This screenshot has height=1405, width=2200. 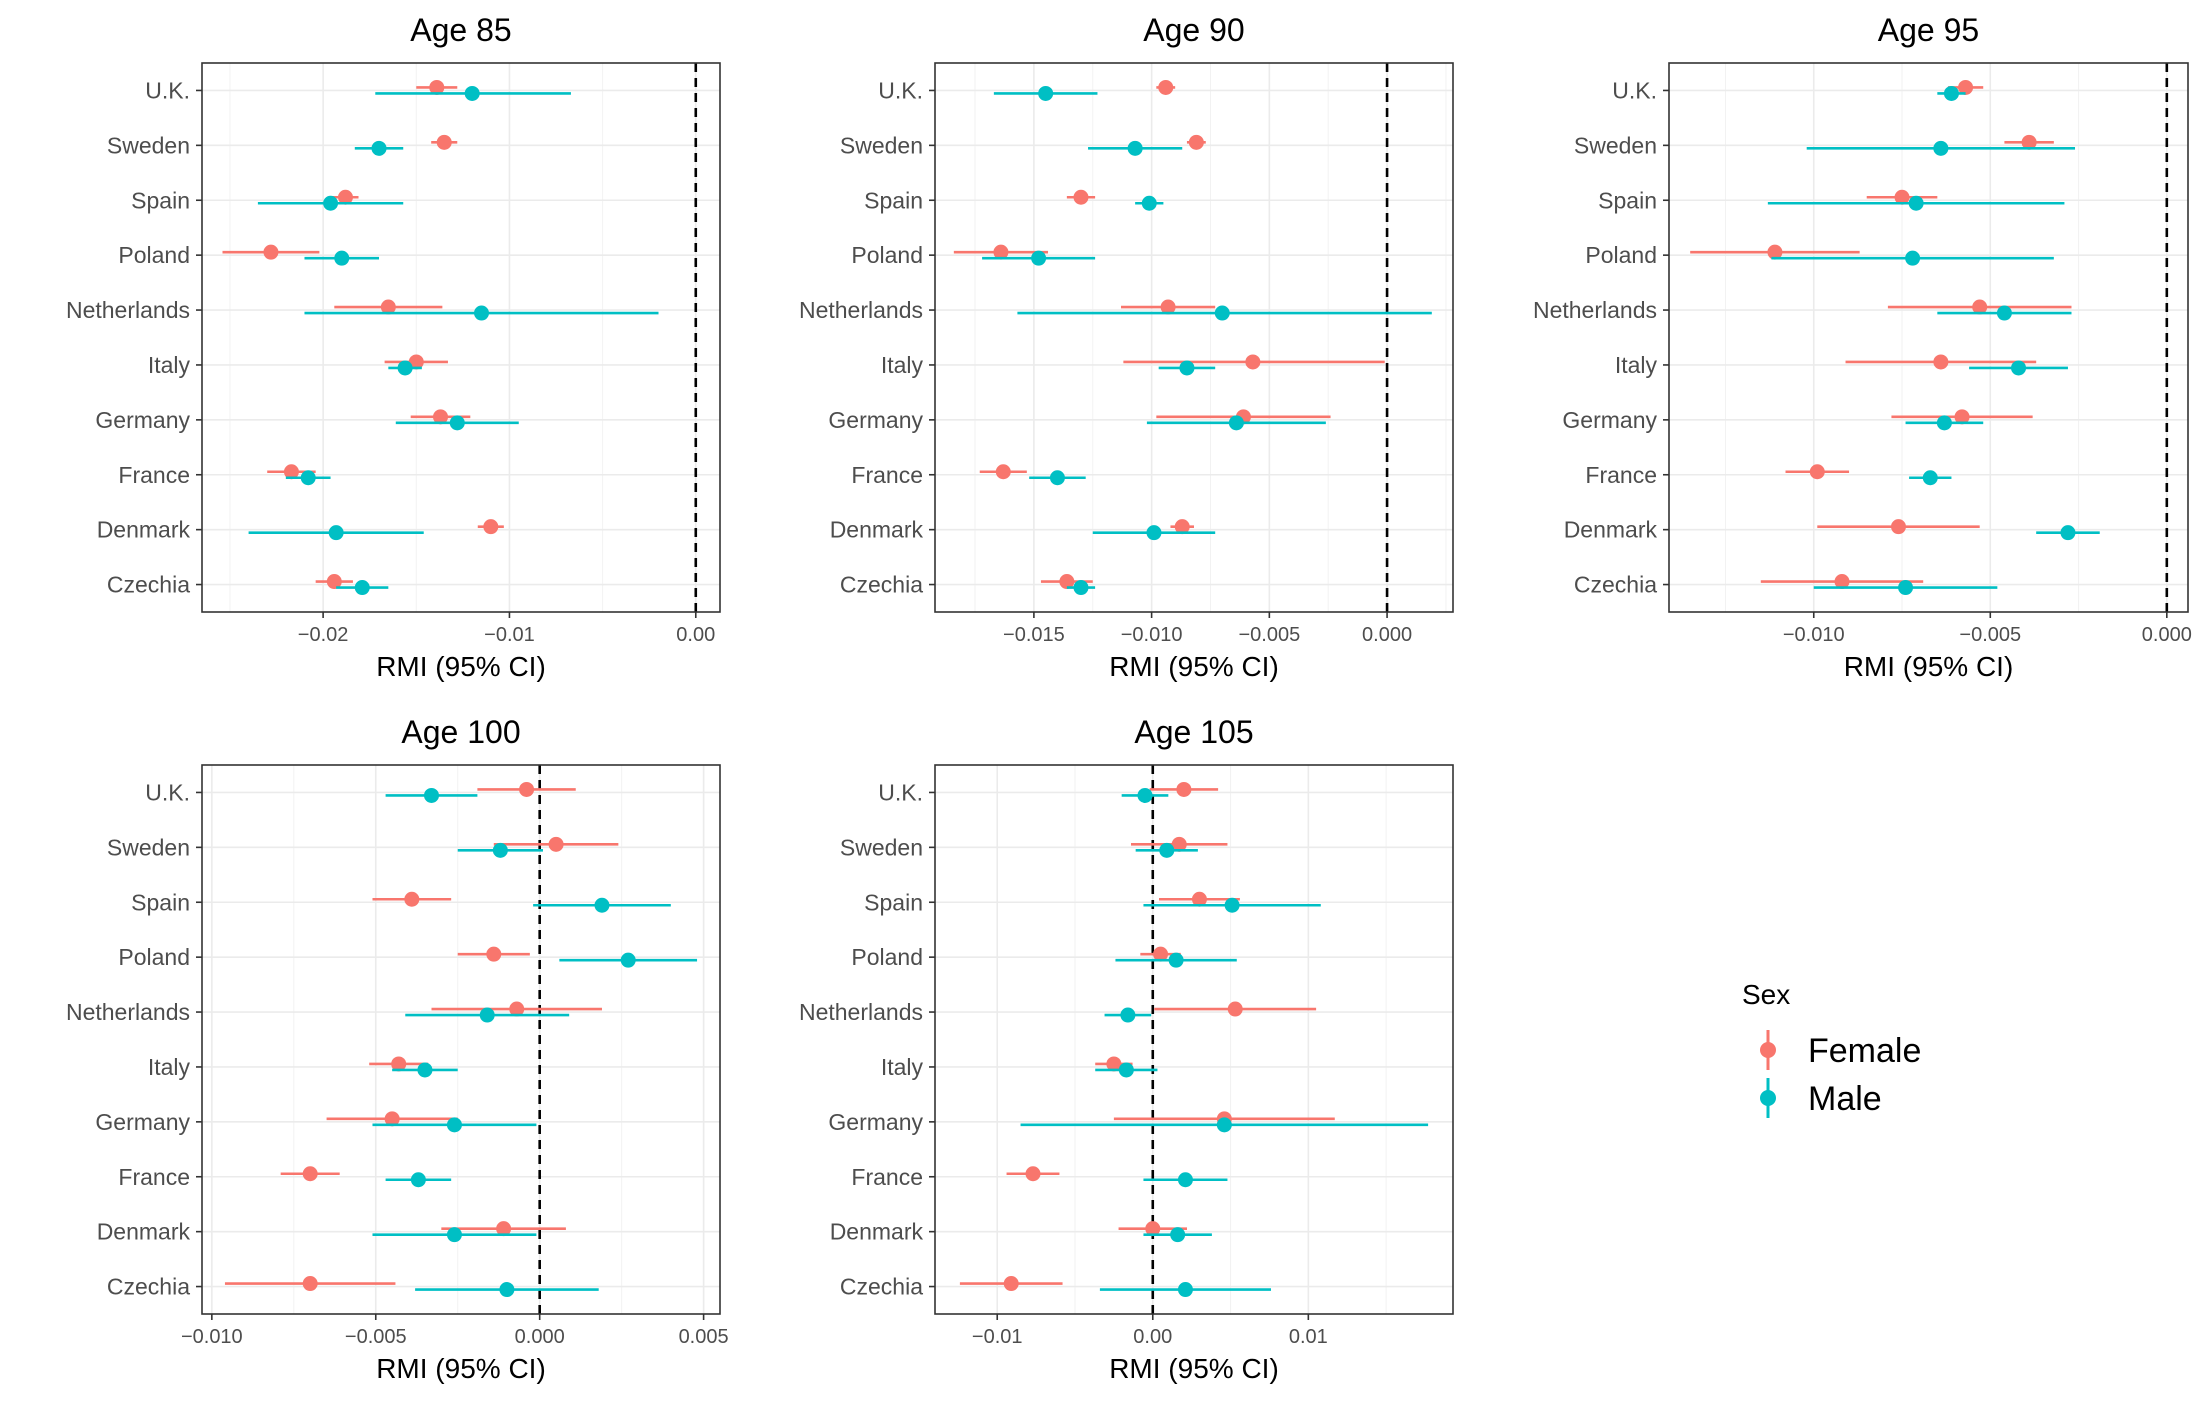 What do you see at coordinates (144, 530) in the screenshot?
I see `category-label-denmark: Denmark` at bounding box center [144, 530].